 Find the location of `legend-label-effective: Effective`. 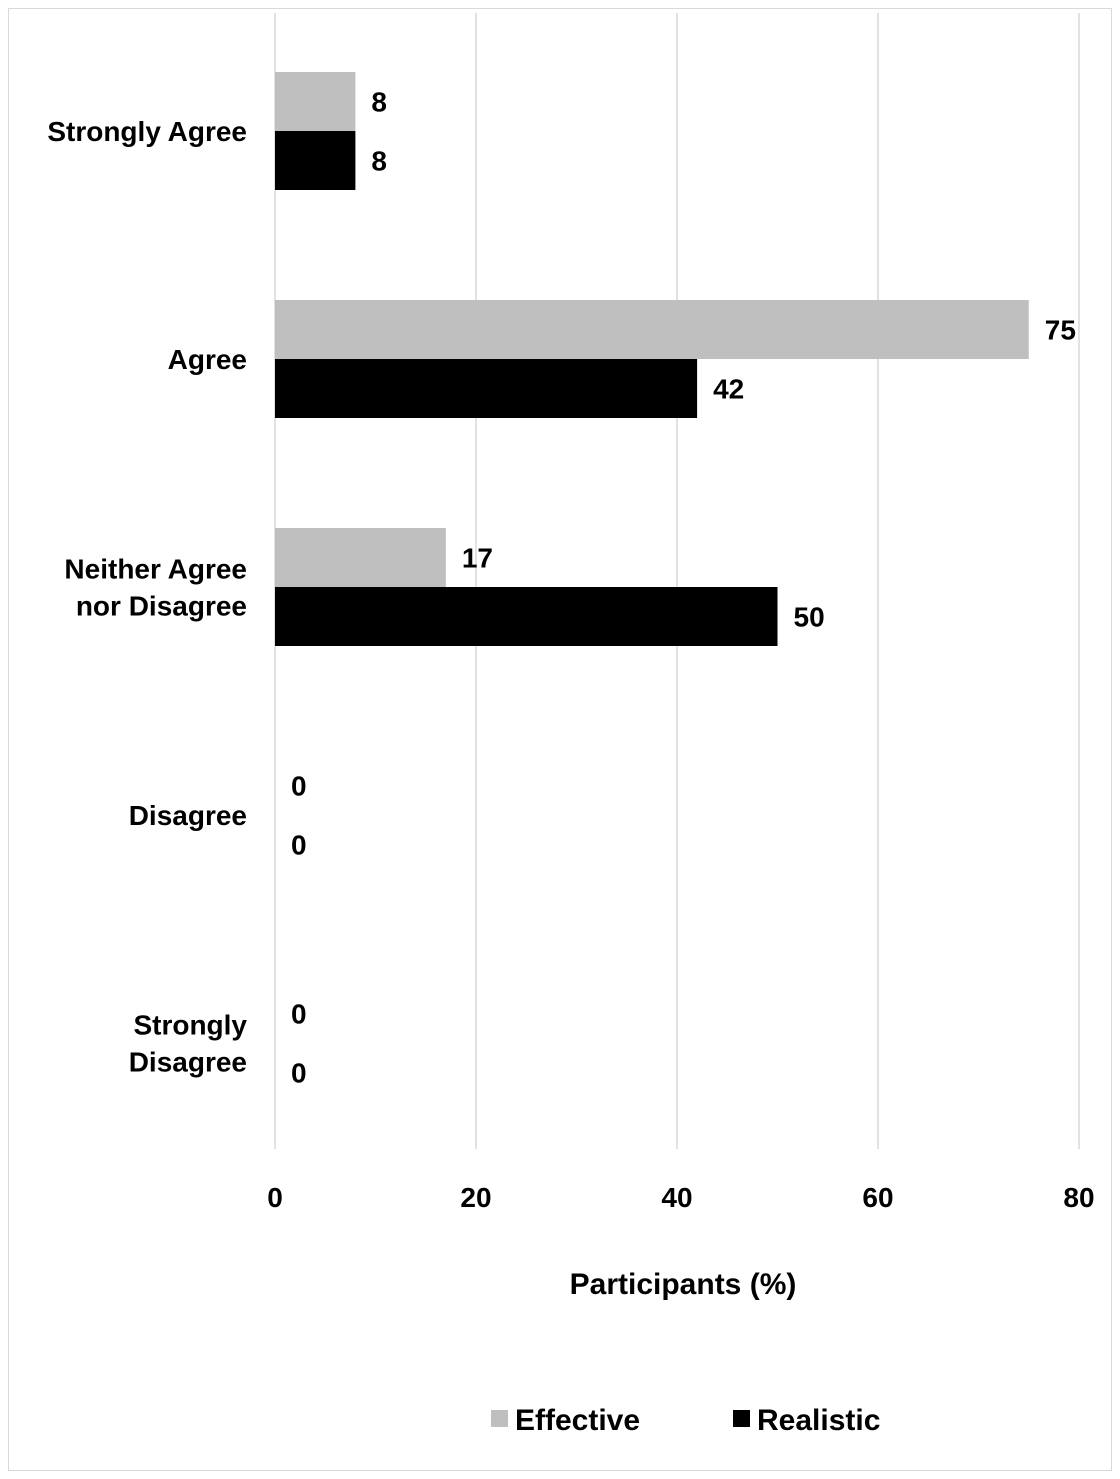

legend-label-effective: Effective is located at coordinates (577, 1420).